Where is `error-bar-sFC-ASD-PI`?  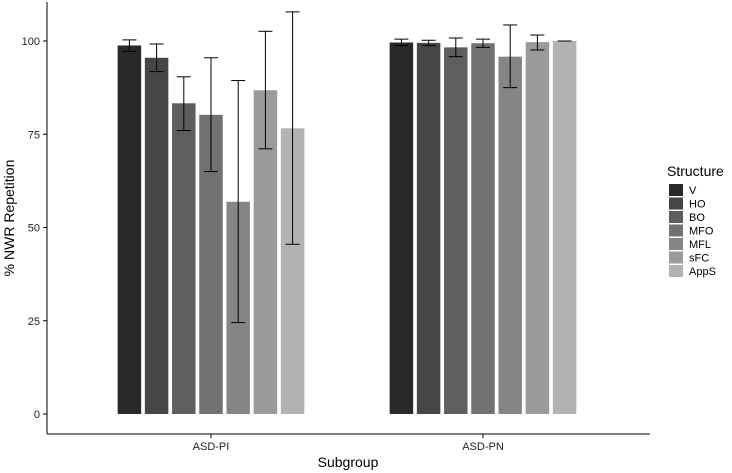 error-bar-sFC-ASD-PI is located at coordinates (265, 90).